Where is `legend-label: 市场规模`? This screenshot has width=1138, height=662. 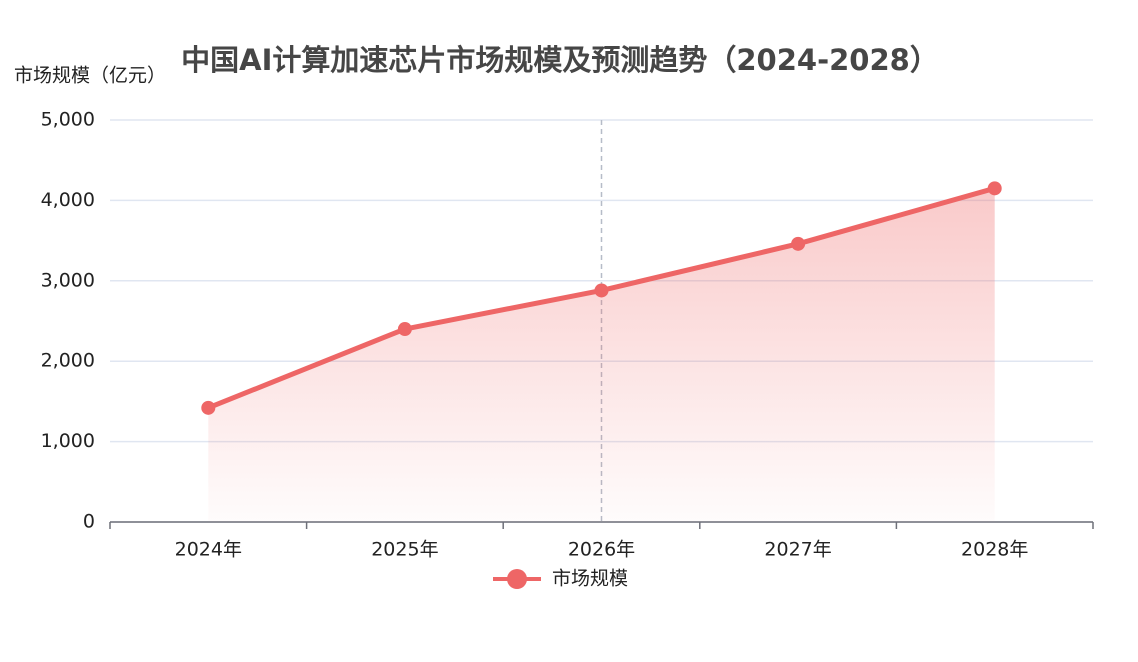 legend-label: 市场规模 is located at coordinates (590, 579).